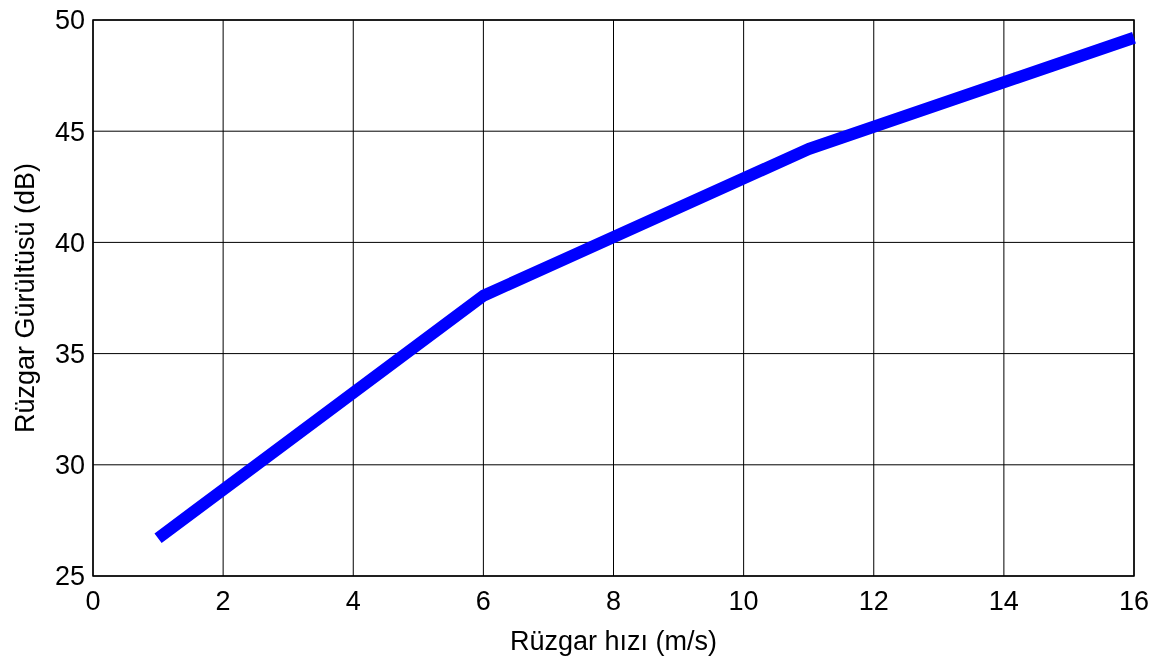  Describe the element at coordinates (743, 601) in the screenshot. I see `x-tick-label: 10` at that location.